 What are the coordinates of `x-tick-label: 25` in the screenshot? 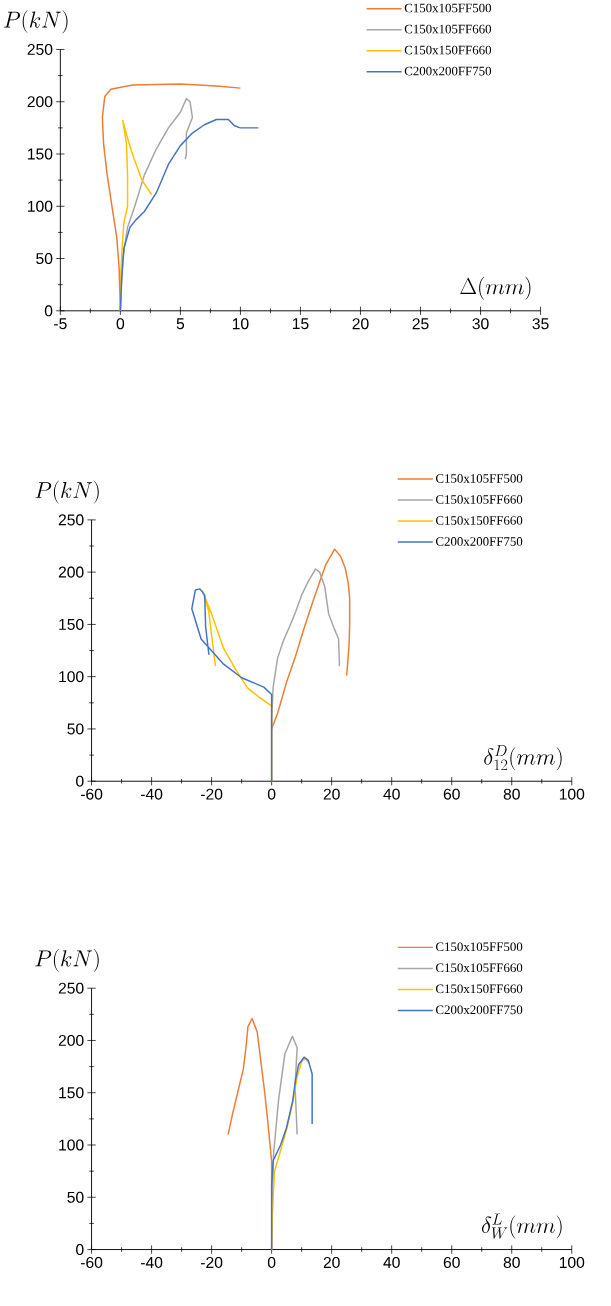 It's located at (420, 324).